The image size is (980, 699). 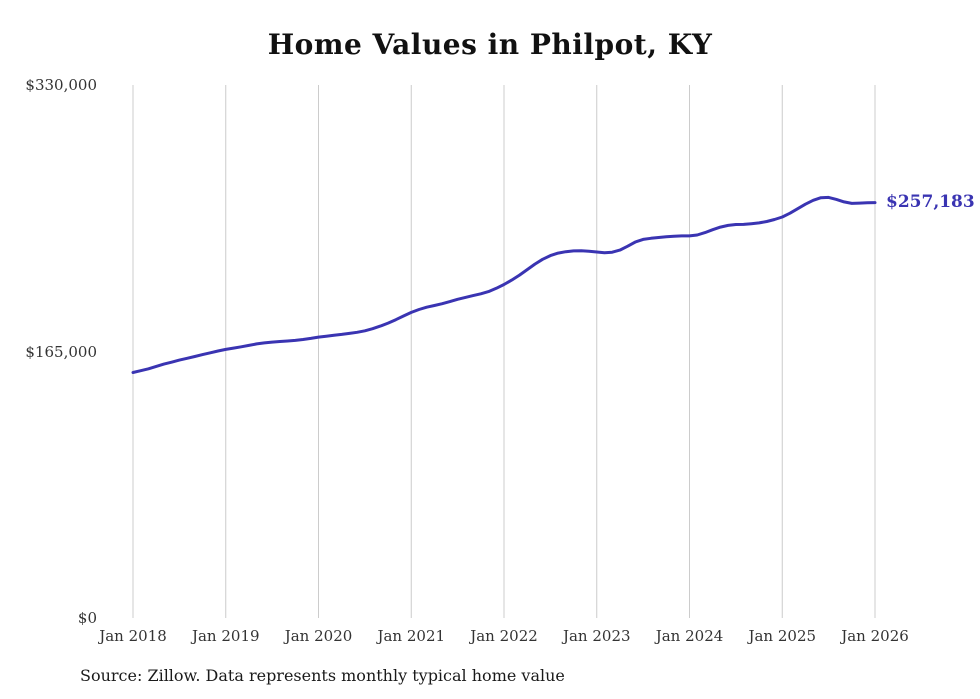 I want to click on x-tick-label: Jan 2022, so click(x=504, y=636).